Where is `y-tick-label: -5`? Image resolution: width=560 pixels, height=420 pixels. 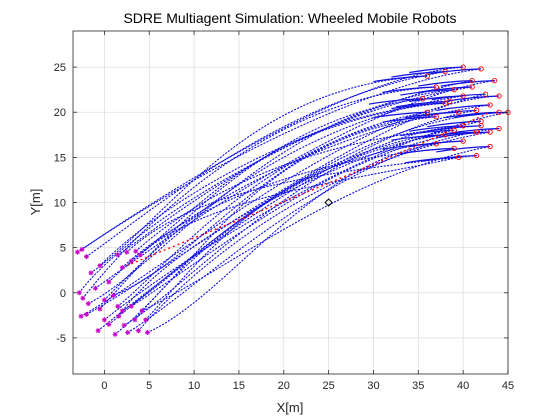
y-tick-label: -5 is located at coordinates (61, 339).